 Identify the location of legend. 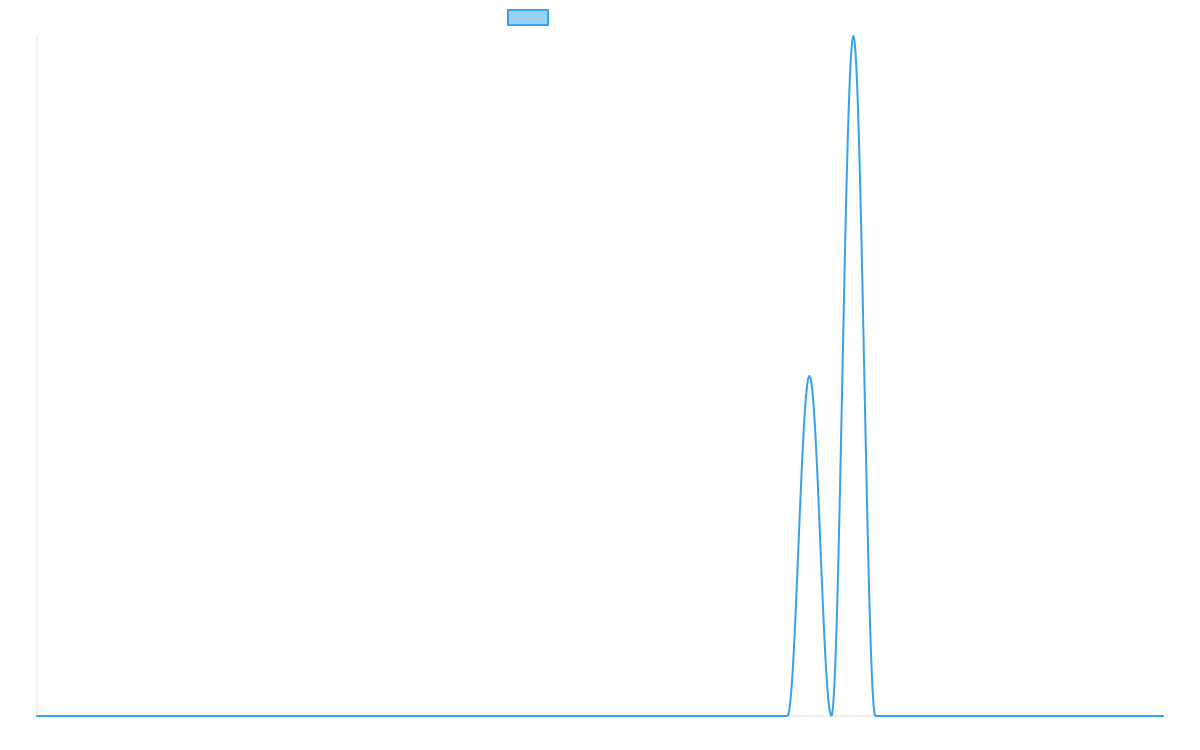
(528, 17).